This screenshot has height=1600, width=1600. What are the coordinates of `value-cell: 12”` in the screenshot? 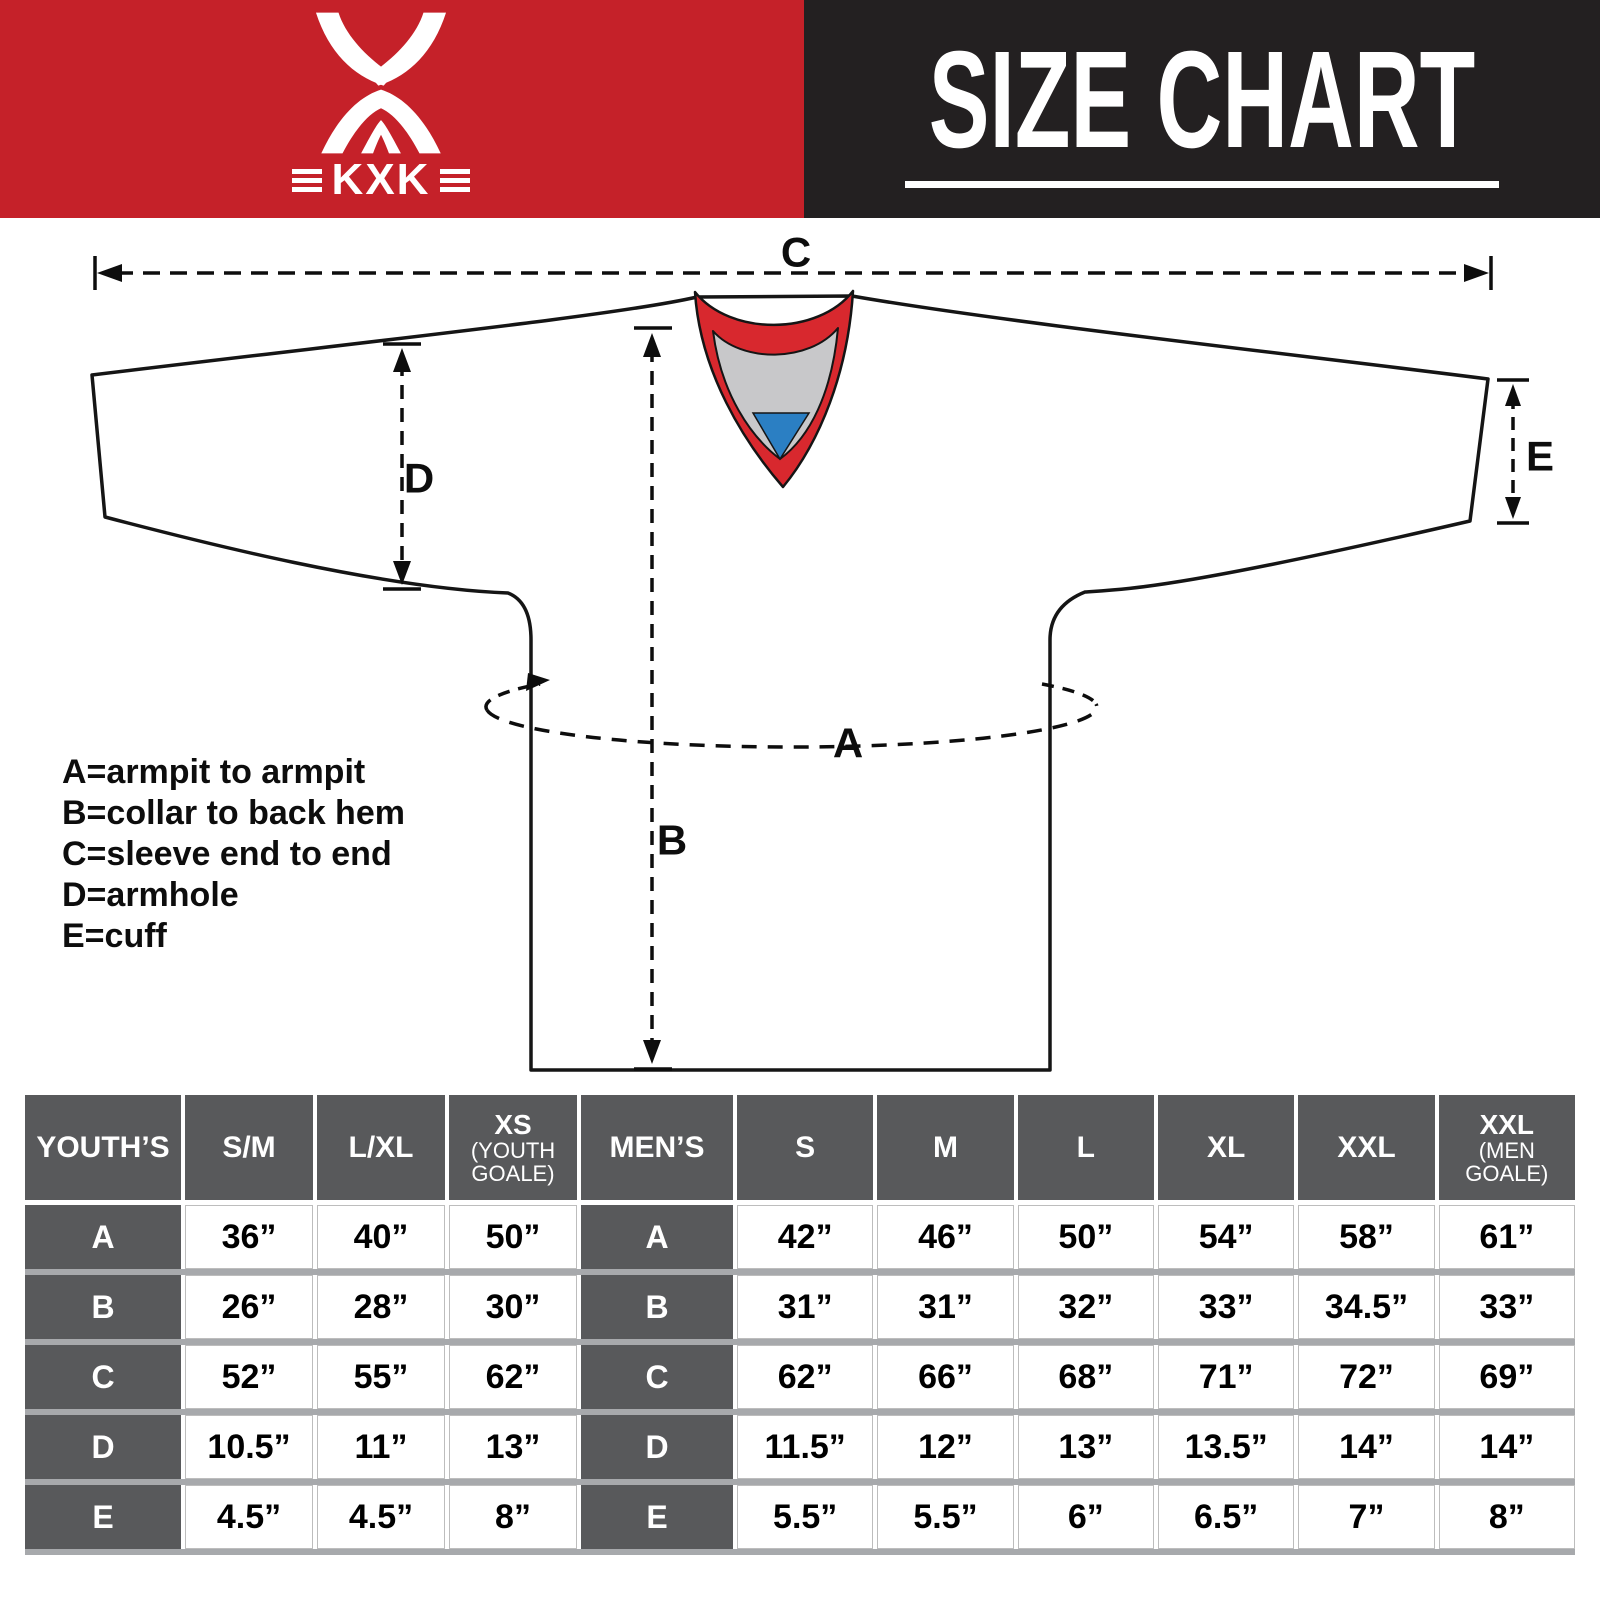 It's located at (945, 1447).